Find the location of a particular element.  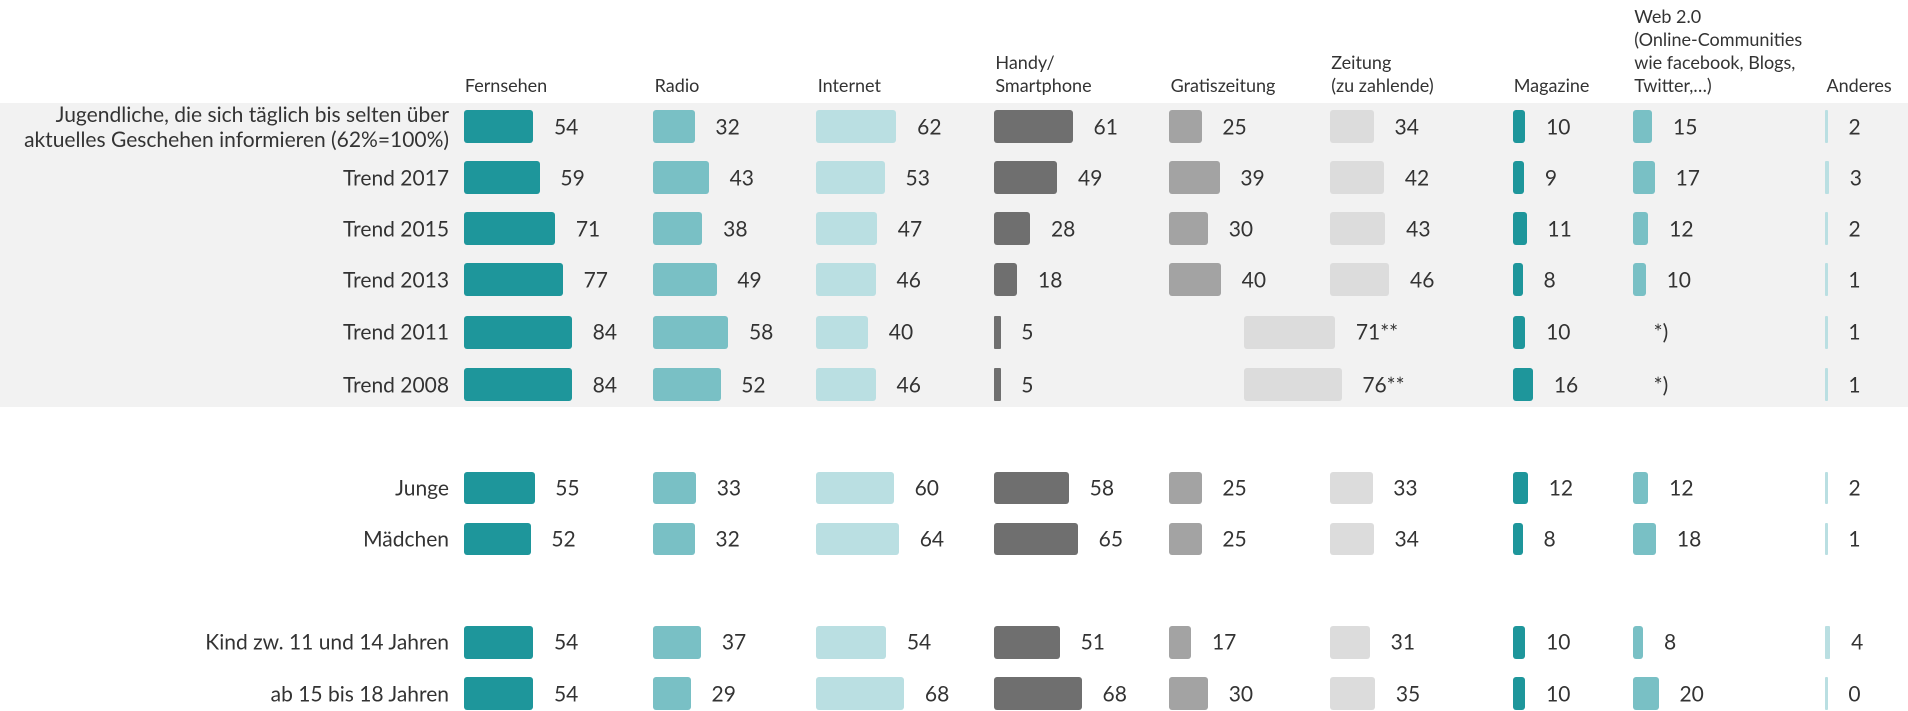

value-label: 4 is located at coordinates (1857, 642).